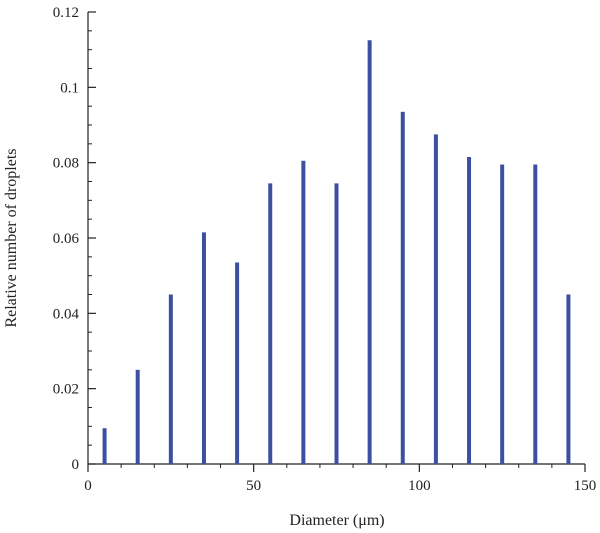 The height and width of the screenshot is (533, 600). I want to click on y-tick-label: 0.02, so click(66, 390).